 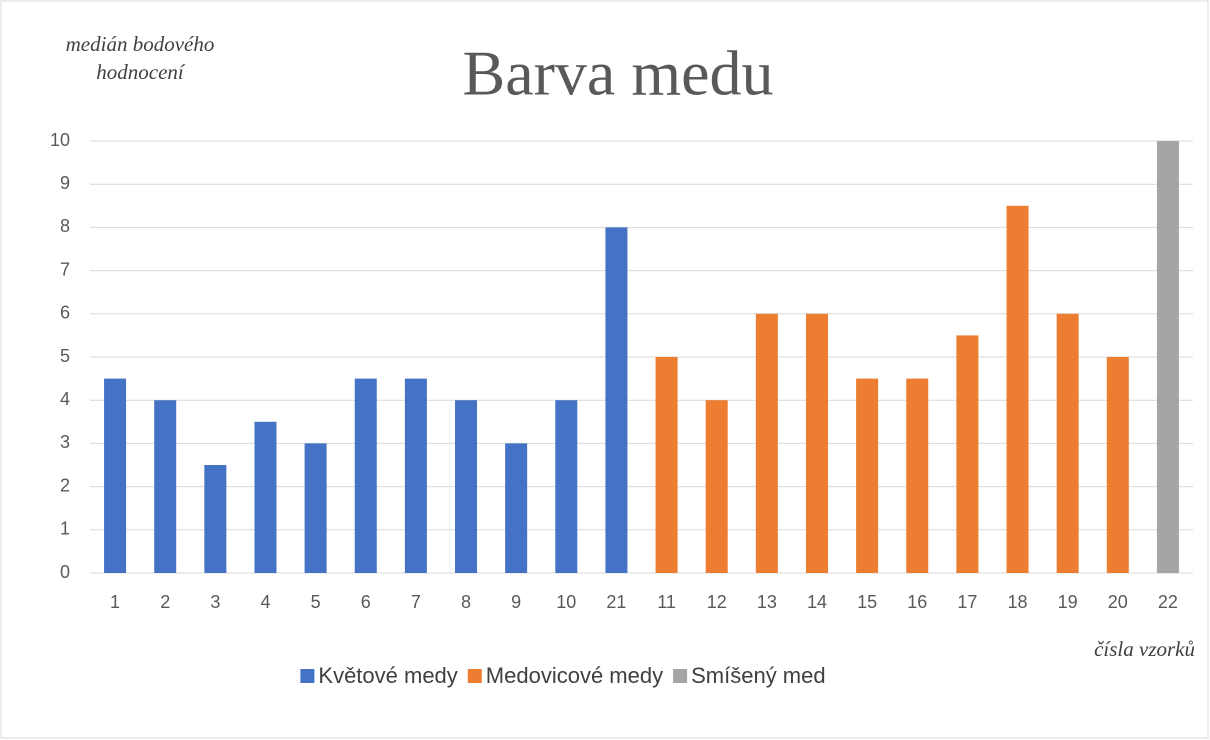 I want to click on x-tick-label: 14, so click(x=817, y=602).